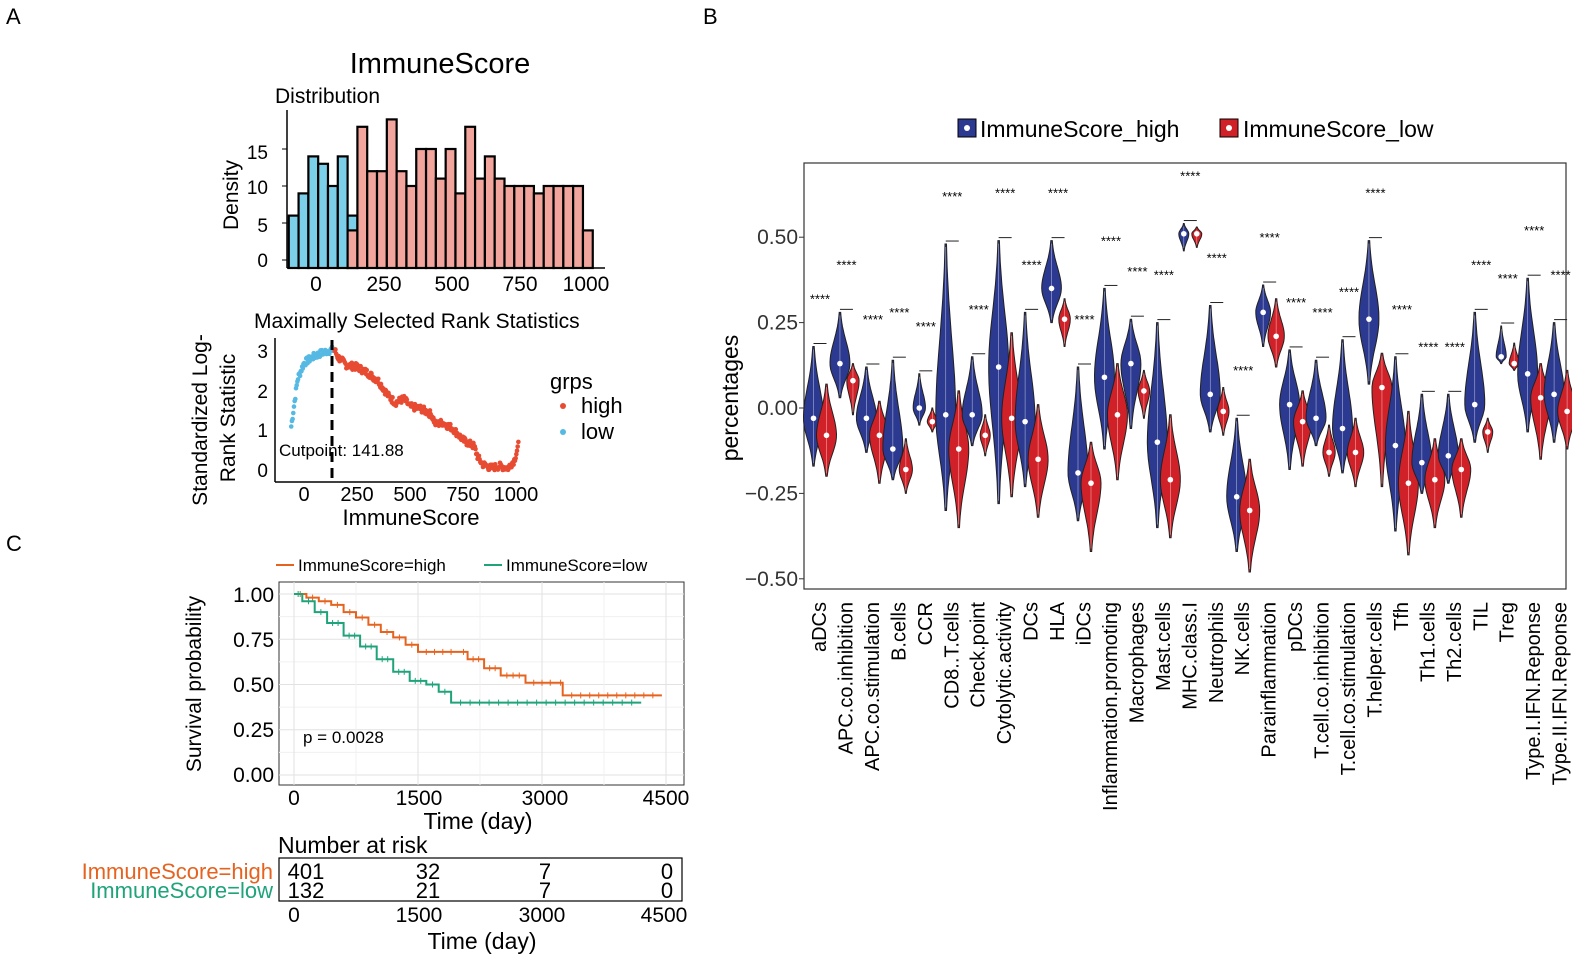 The height and width of the screenshot is (957, 1572). What do you see at coordinates (411, 517) in the screenshot?
I see `rank-xlabel: ImmuneScore` at bounding box center [411, 517].